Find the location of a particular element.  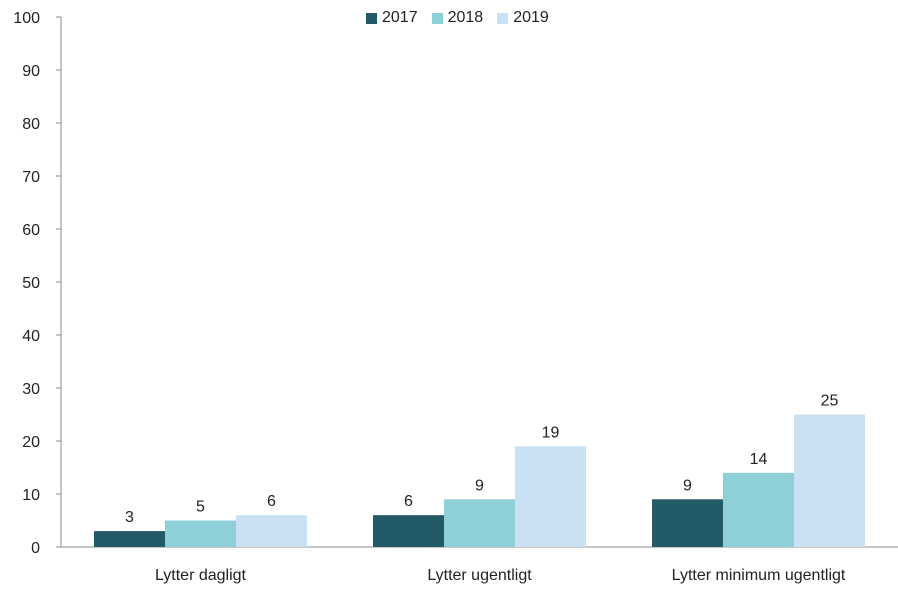

data-label: 19 is located at coordinates (551, 432).